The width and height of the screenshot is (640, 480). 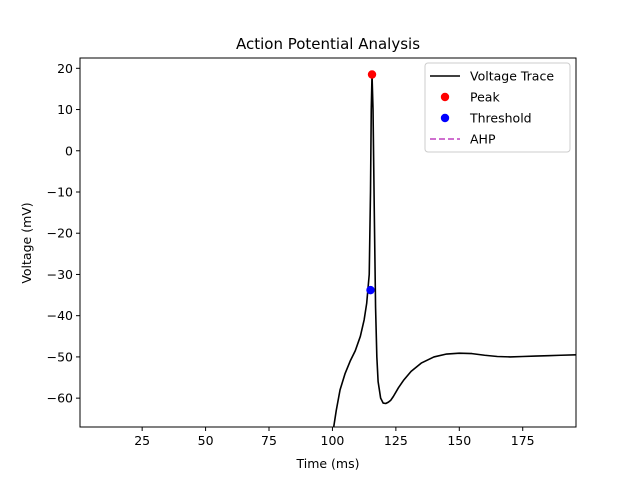 What do you see at coordinates (370, 290) in the screenshot?
I see `threshold-marker` at bounding box center [370, 290].